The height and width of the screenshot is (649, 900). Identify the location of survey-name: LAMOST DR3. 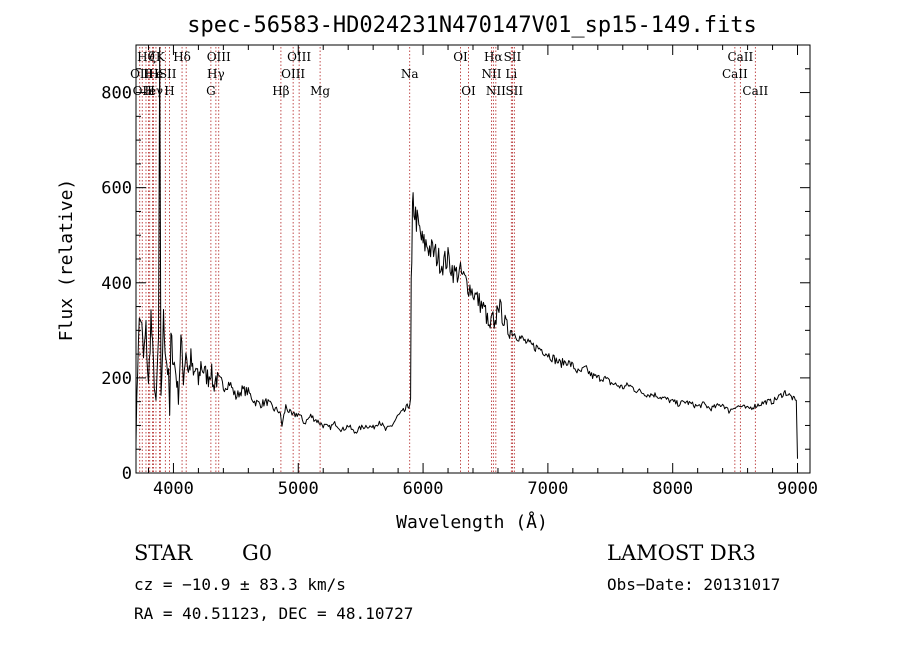
(681, 553).